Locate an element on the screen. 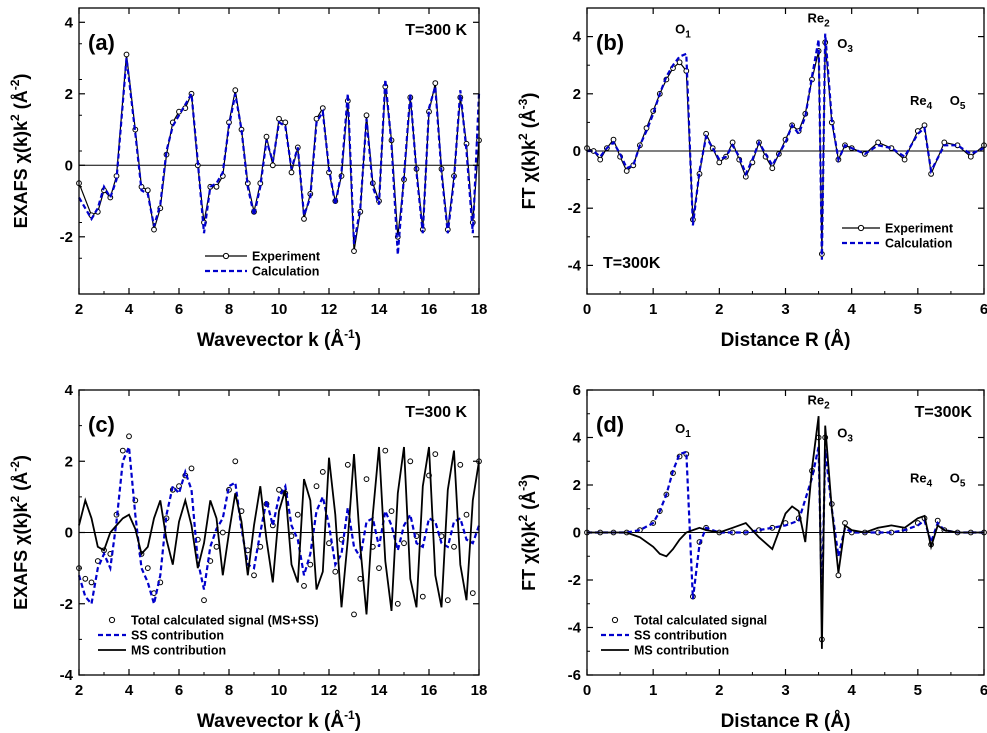 Image resolution: width=987 pixels, height=733 pixels. series-experiment is located at coordinates (785, 148).